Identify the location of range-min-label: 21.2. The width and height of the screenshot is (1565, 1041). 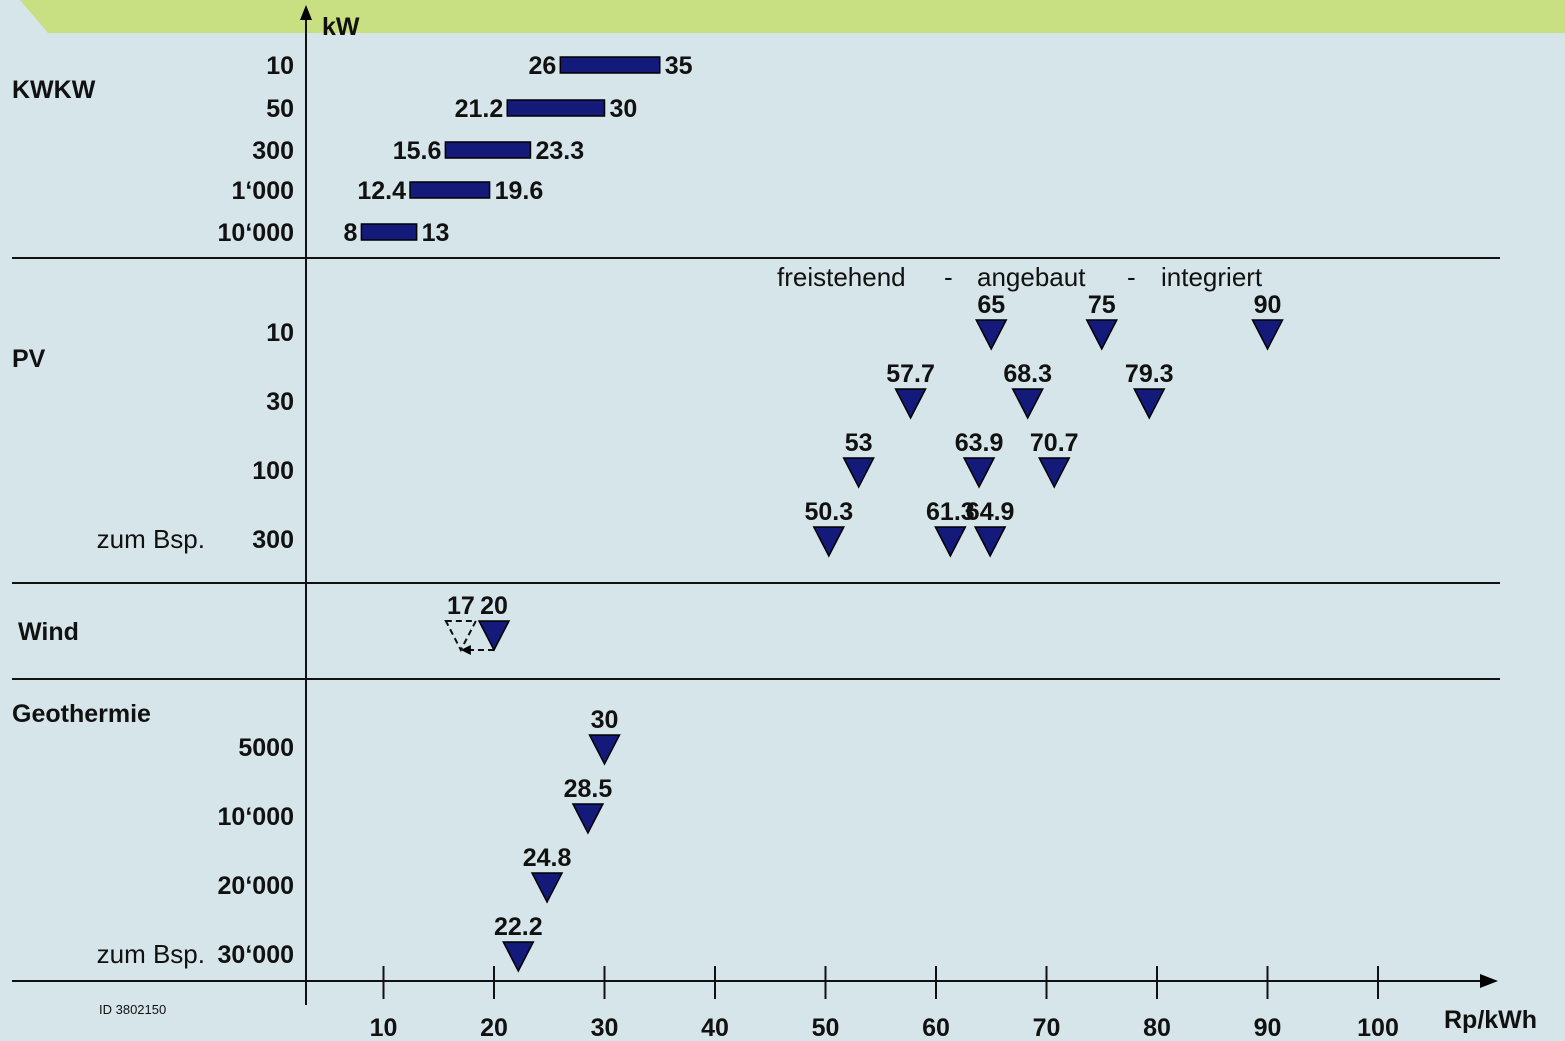
(479, 109).